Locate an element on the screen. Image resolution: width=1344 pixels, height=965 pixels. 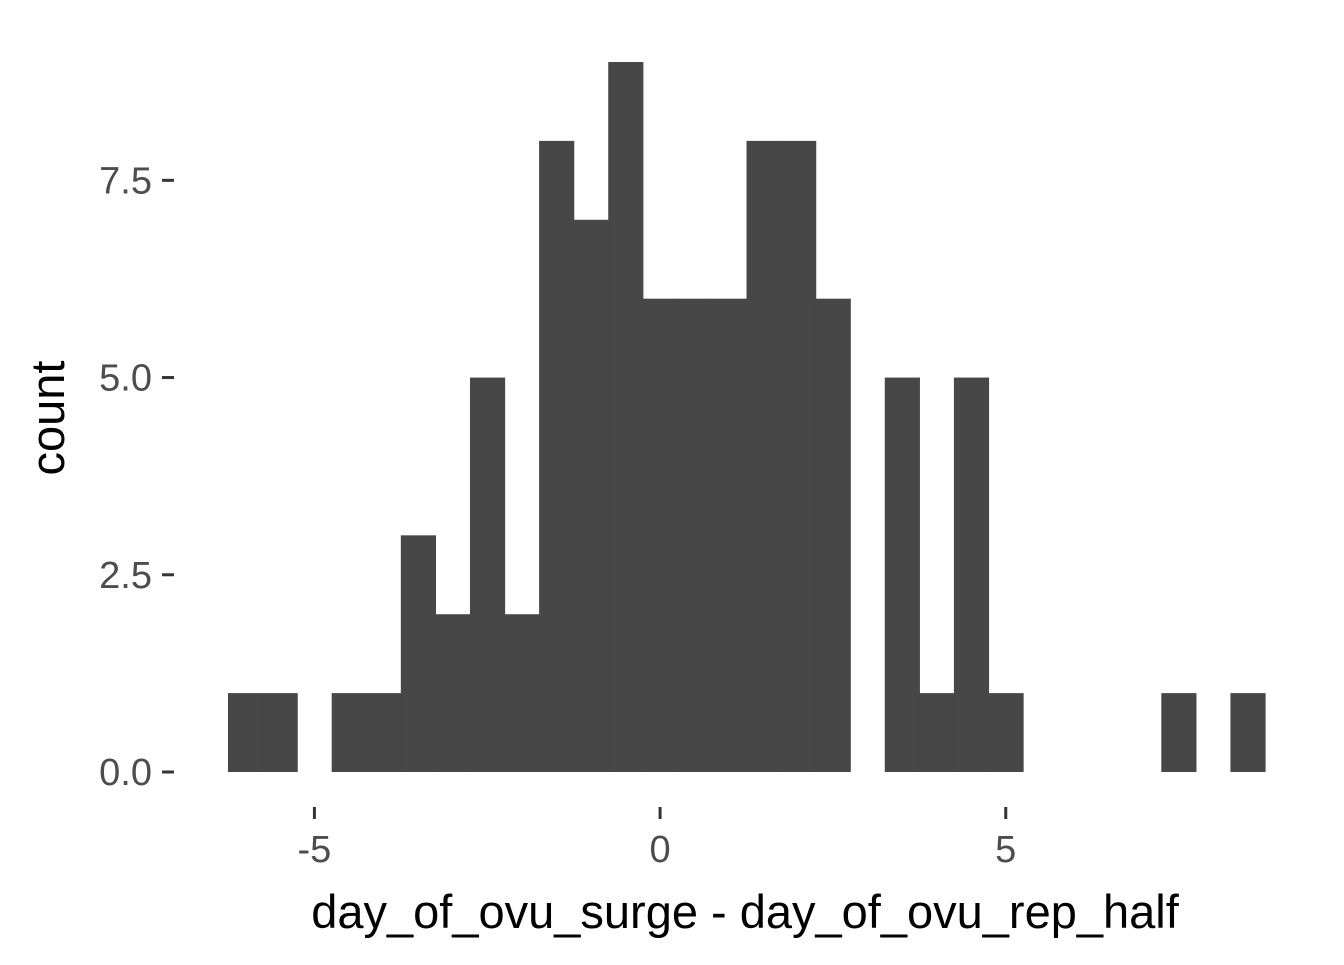
x-axis-title: day_of_ovu_surge - day_of_ovu_rep_half is located at coordinates (745, 911).